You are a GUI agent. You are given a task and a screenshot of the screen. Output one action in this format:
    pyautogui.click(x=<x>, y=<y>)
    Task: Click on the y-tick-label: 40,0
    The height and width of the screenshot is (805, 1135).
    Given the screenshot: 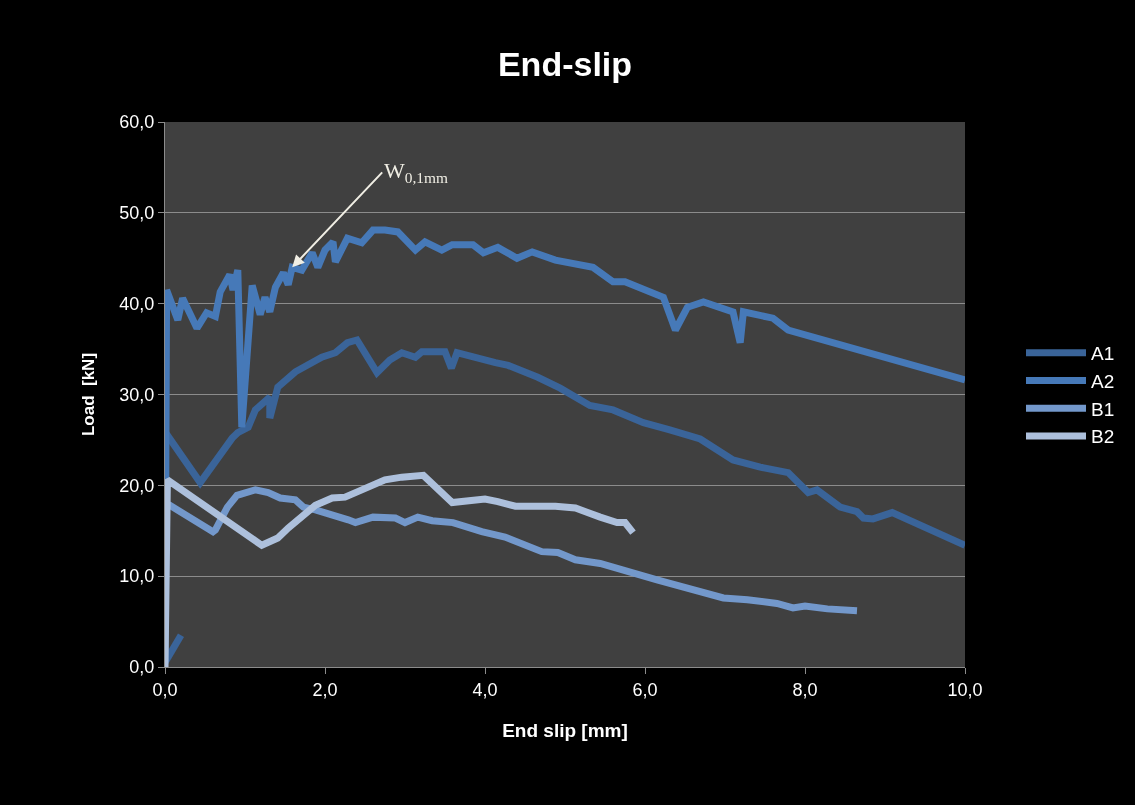 What is the action you would take?
    pyautogui.click(x=137, y=303)
    